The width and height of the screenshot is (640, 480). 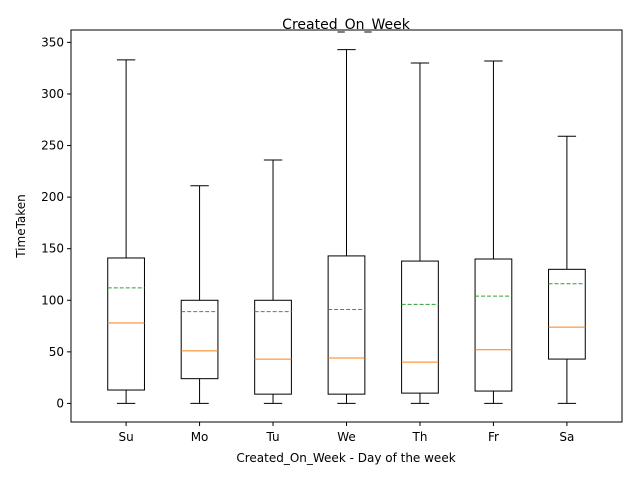 What do you see at coordinates (419, 437) in the screenshot?
I see `x-tick-label: Th` at bounding box center [419, 437].